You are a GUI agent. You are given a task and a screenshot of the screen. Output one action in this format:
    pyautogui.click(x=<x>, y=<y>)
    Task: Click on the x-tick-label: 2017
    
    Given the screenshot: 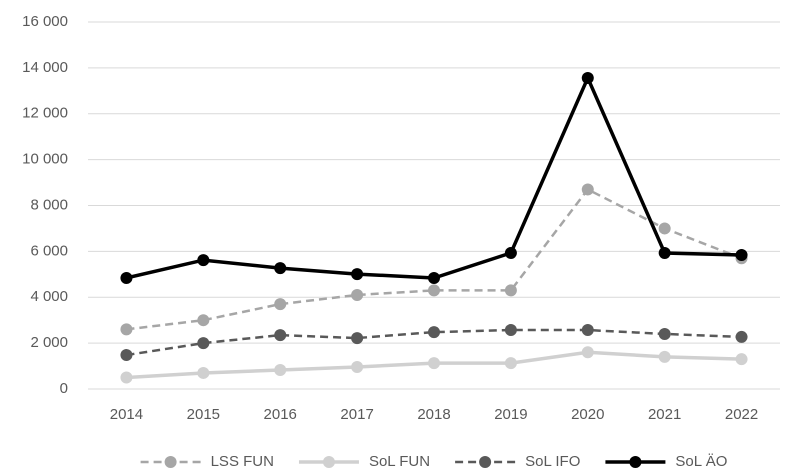 What is the action you would take?
    pyautogui.click(x=356, y=414)
    